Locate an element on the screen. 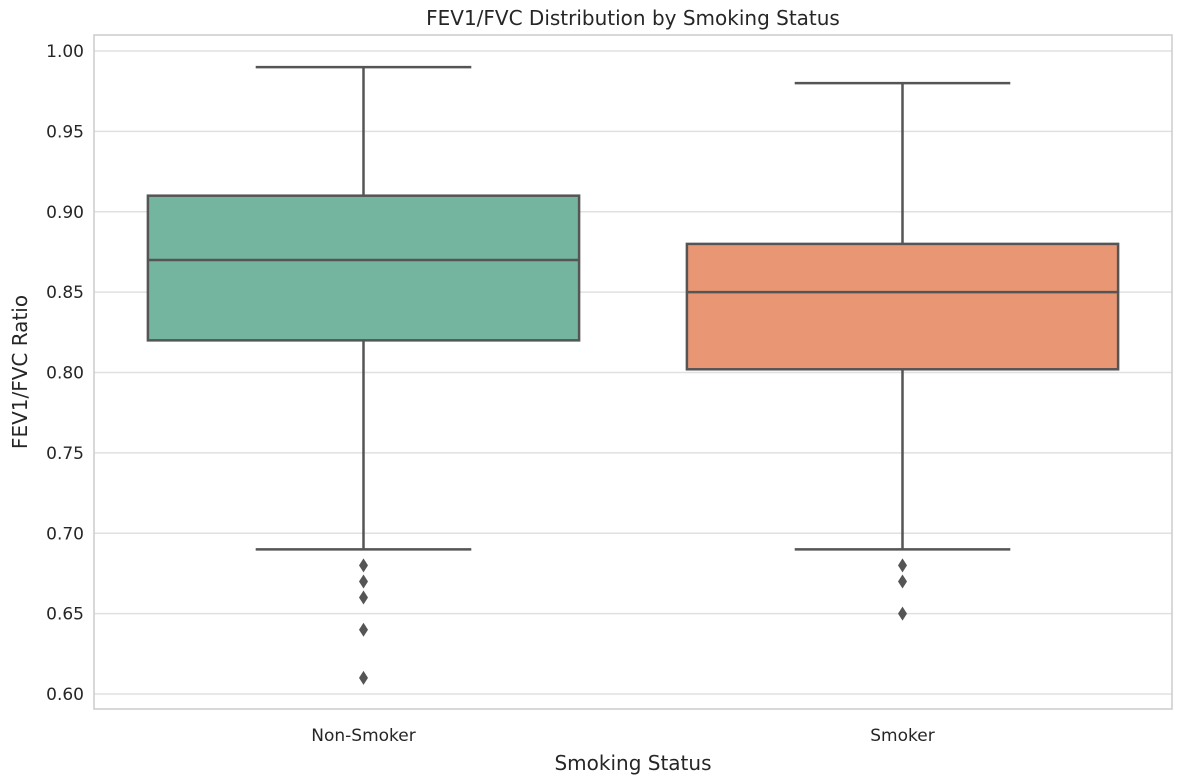  y-tick-label: 0.70 is located at coordinates (65, 534).